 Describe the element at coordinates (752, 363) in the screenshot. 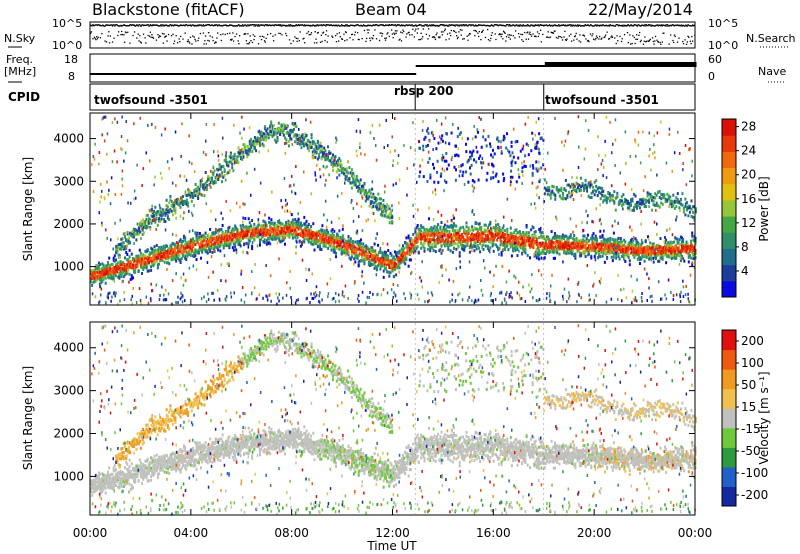

I see `colorbar-tick-label: 100` at that location.